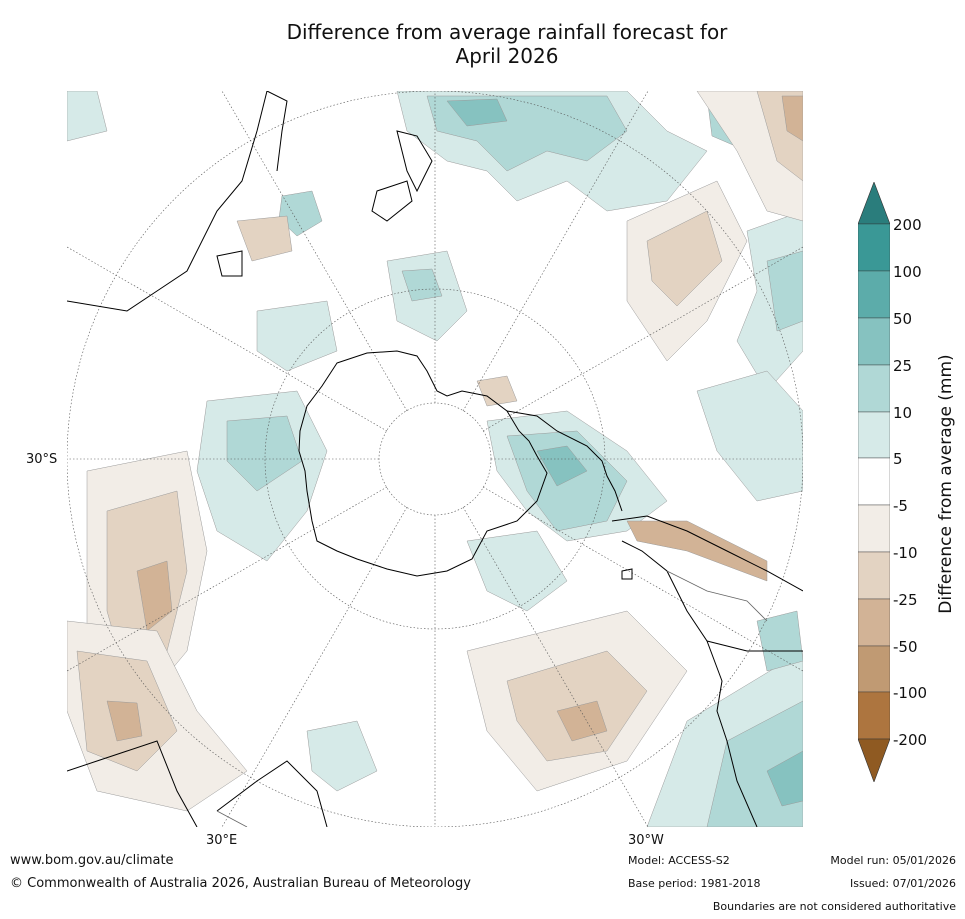 This screenshot has width=965, height=919. What do you see at coordinates (784, 778) in the screenshot?
I see `wet-patch-se-inner` at bounding box center [784, 778].